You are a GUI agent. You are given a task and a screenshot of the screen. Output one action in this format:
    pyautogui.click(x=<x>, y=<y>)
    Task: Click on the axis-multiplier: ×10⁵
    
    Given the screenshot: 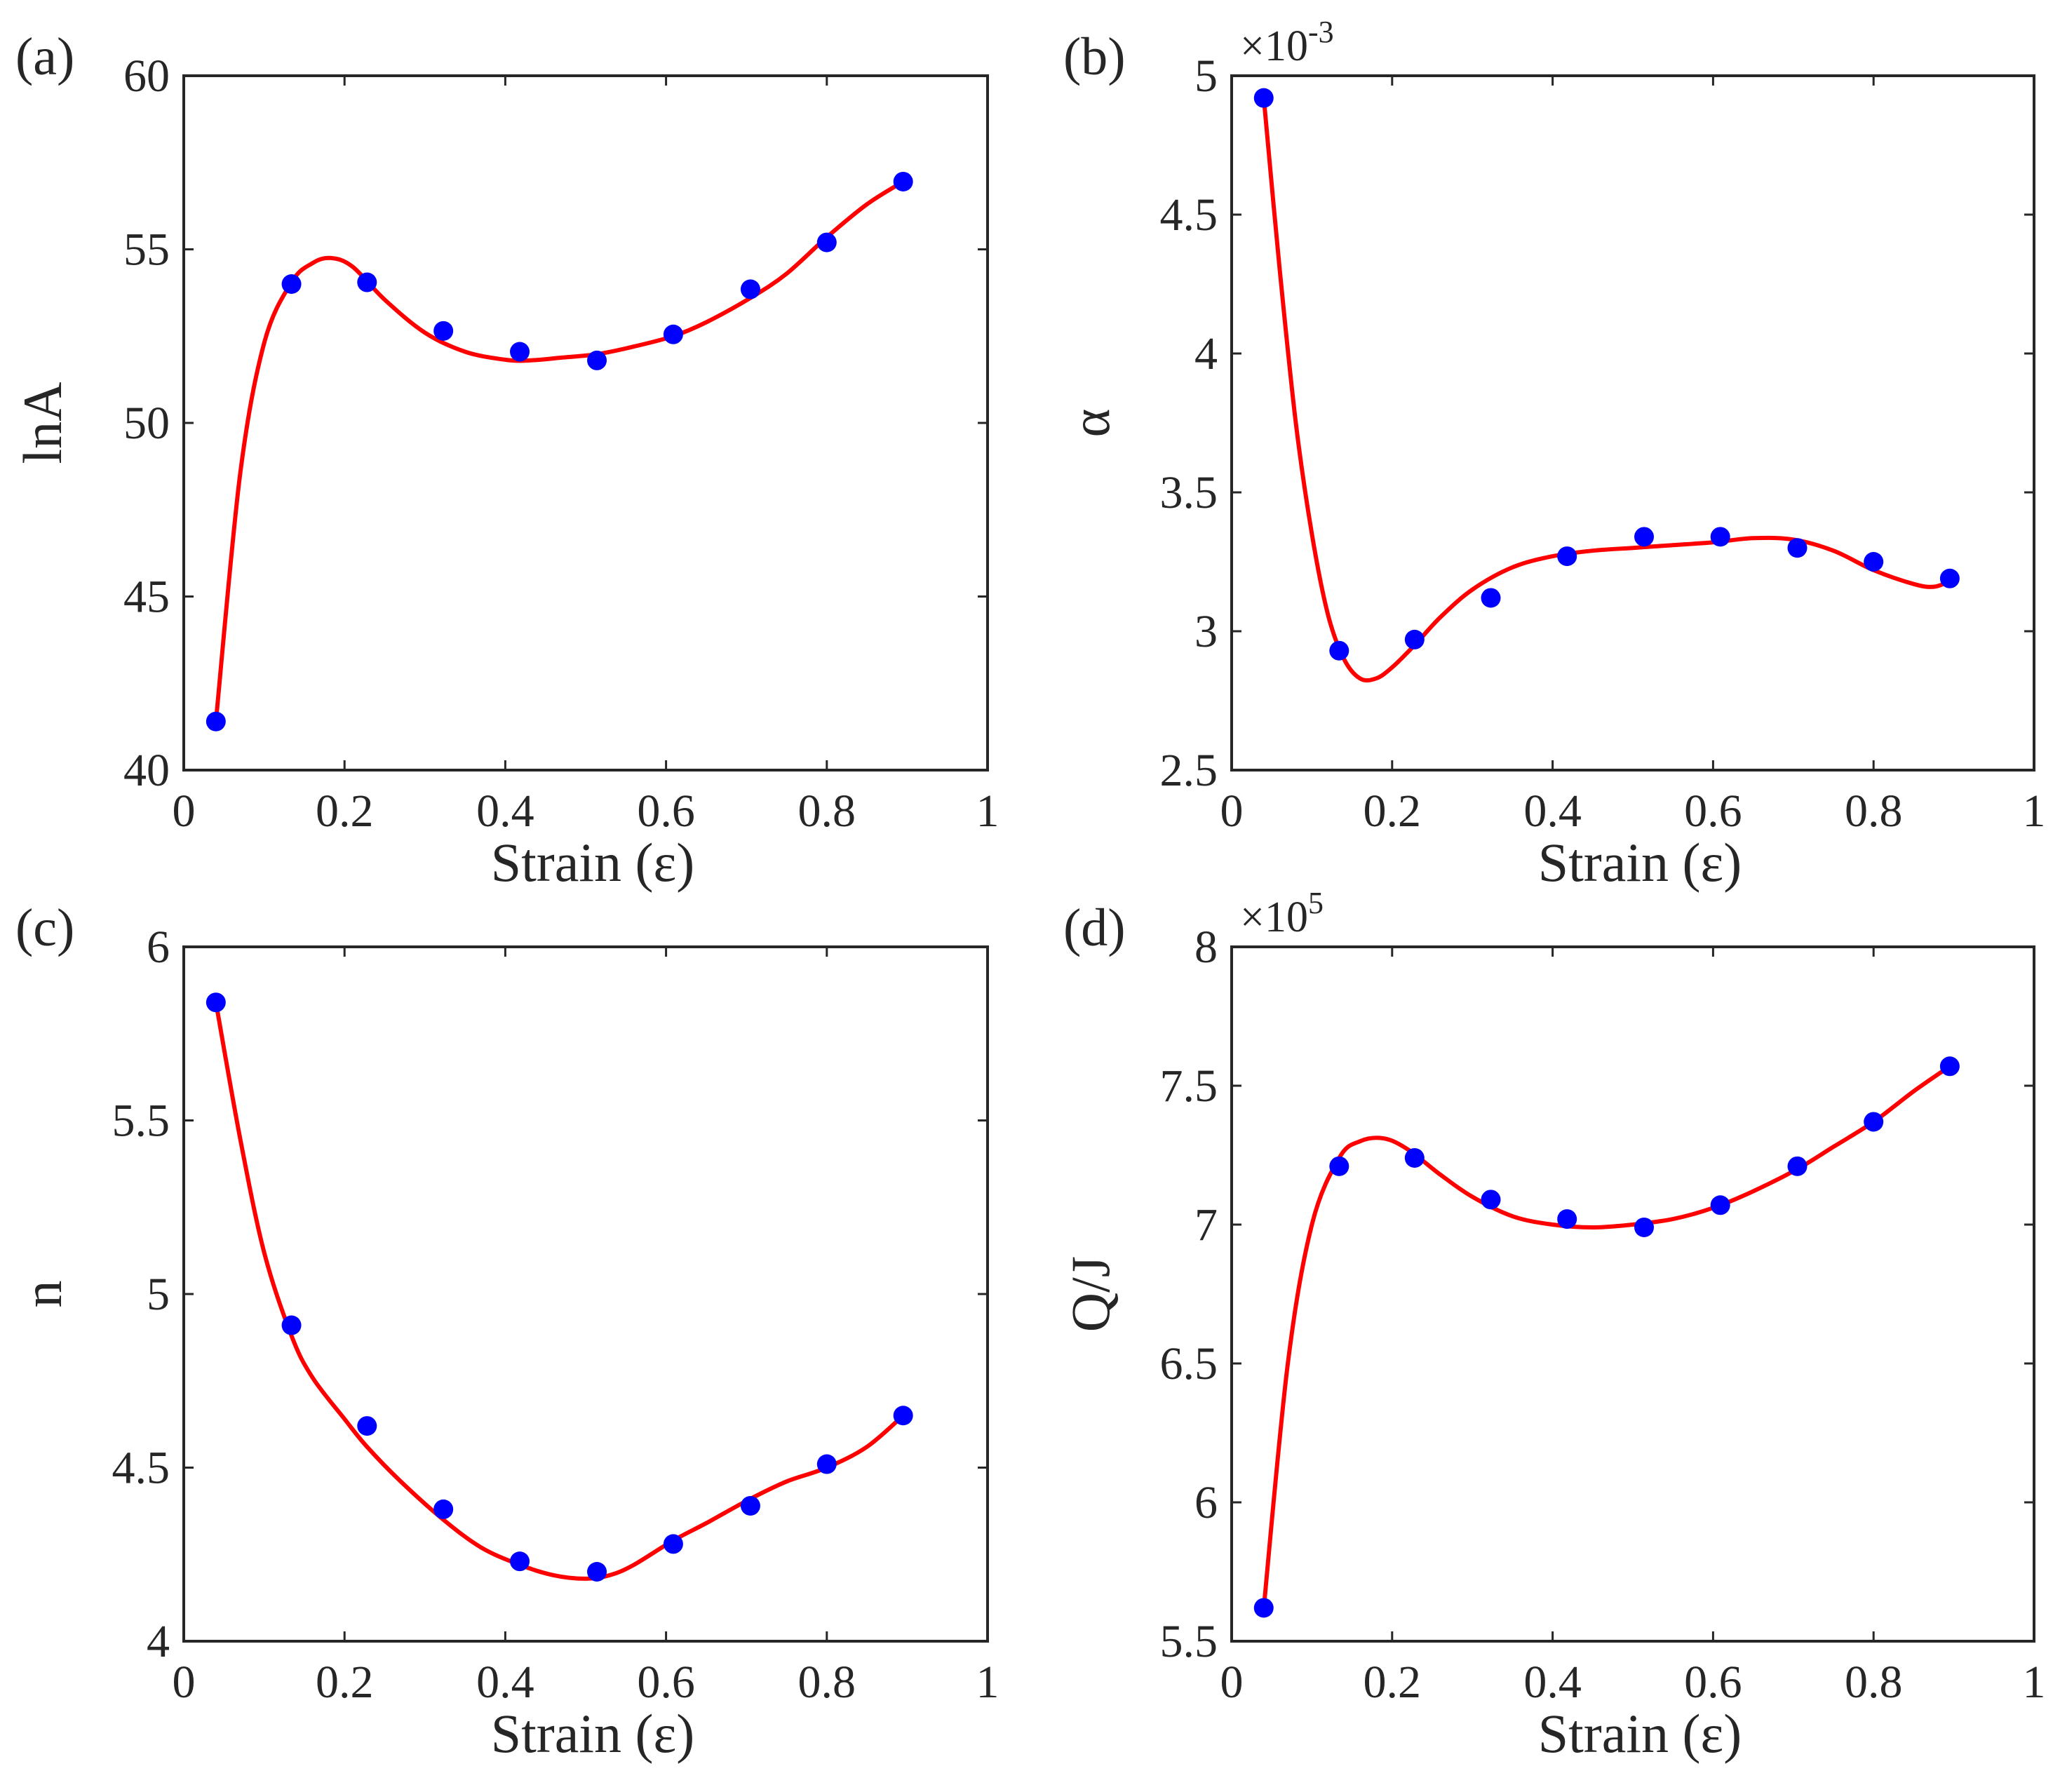 What is the action you would take?
    pyautogui.click(x=1282, y=913)
    